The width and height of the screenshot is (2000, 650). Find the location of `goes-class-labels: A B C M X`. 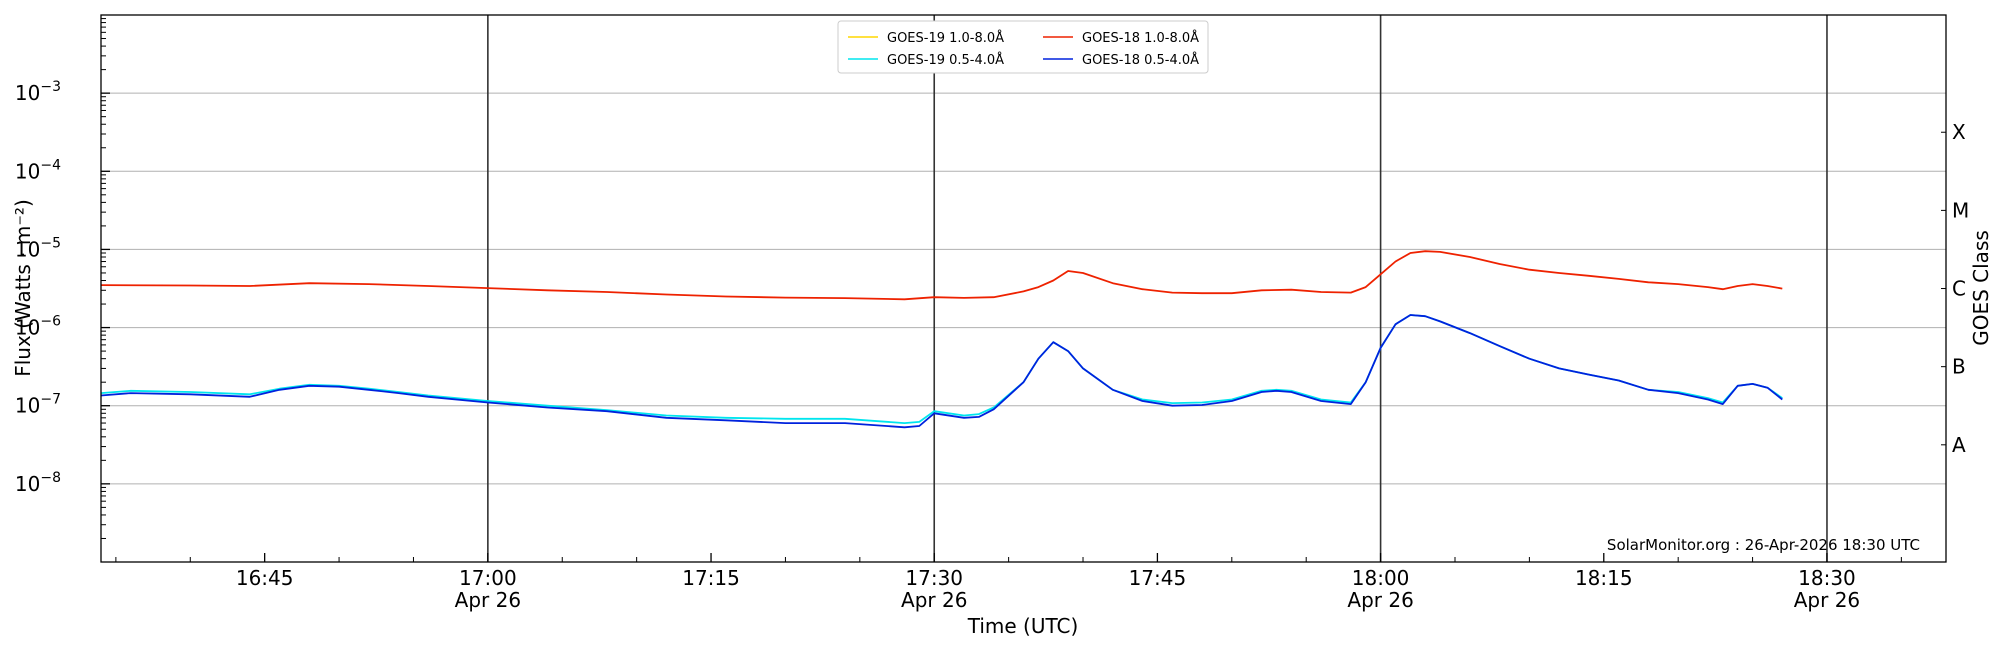

goes-class-labels: A B C M X is located at coordinates (1955, 288).